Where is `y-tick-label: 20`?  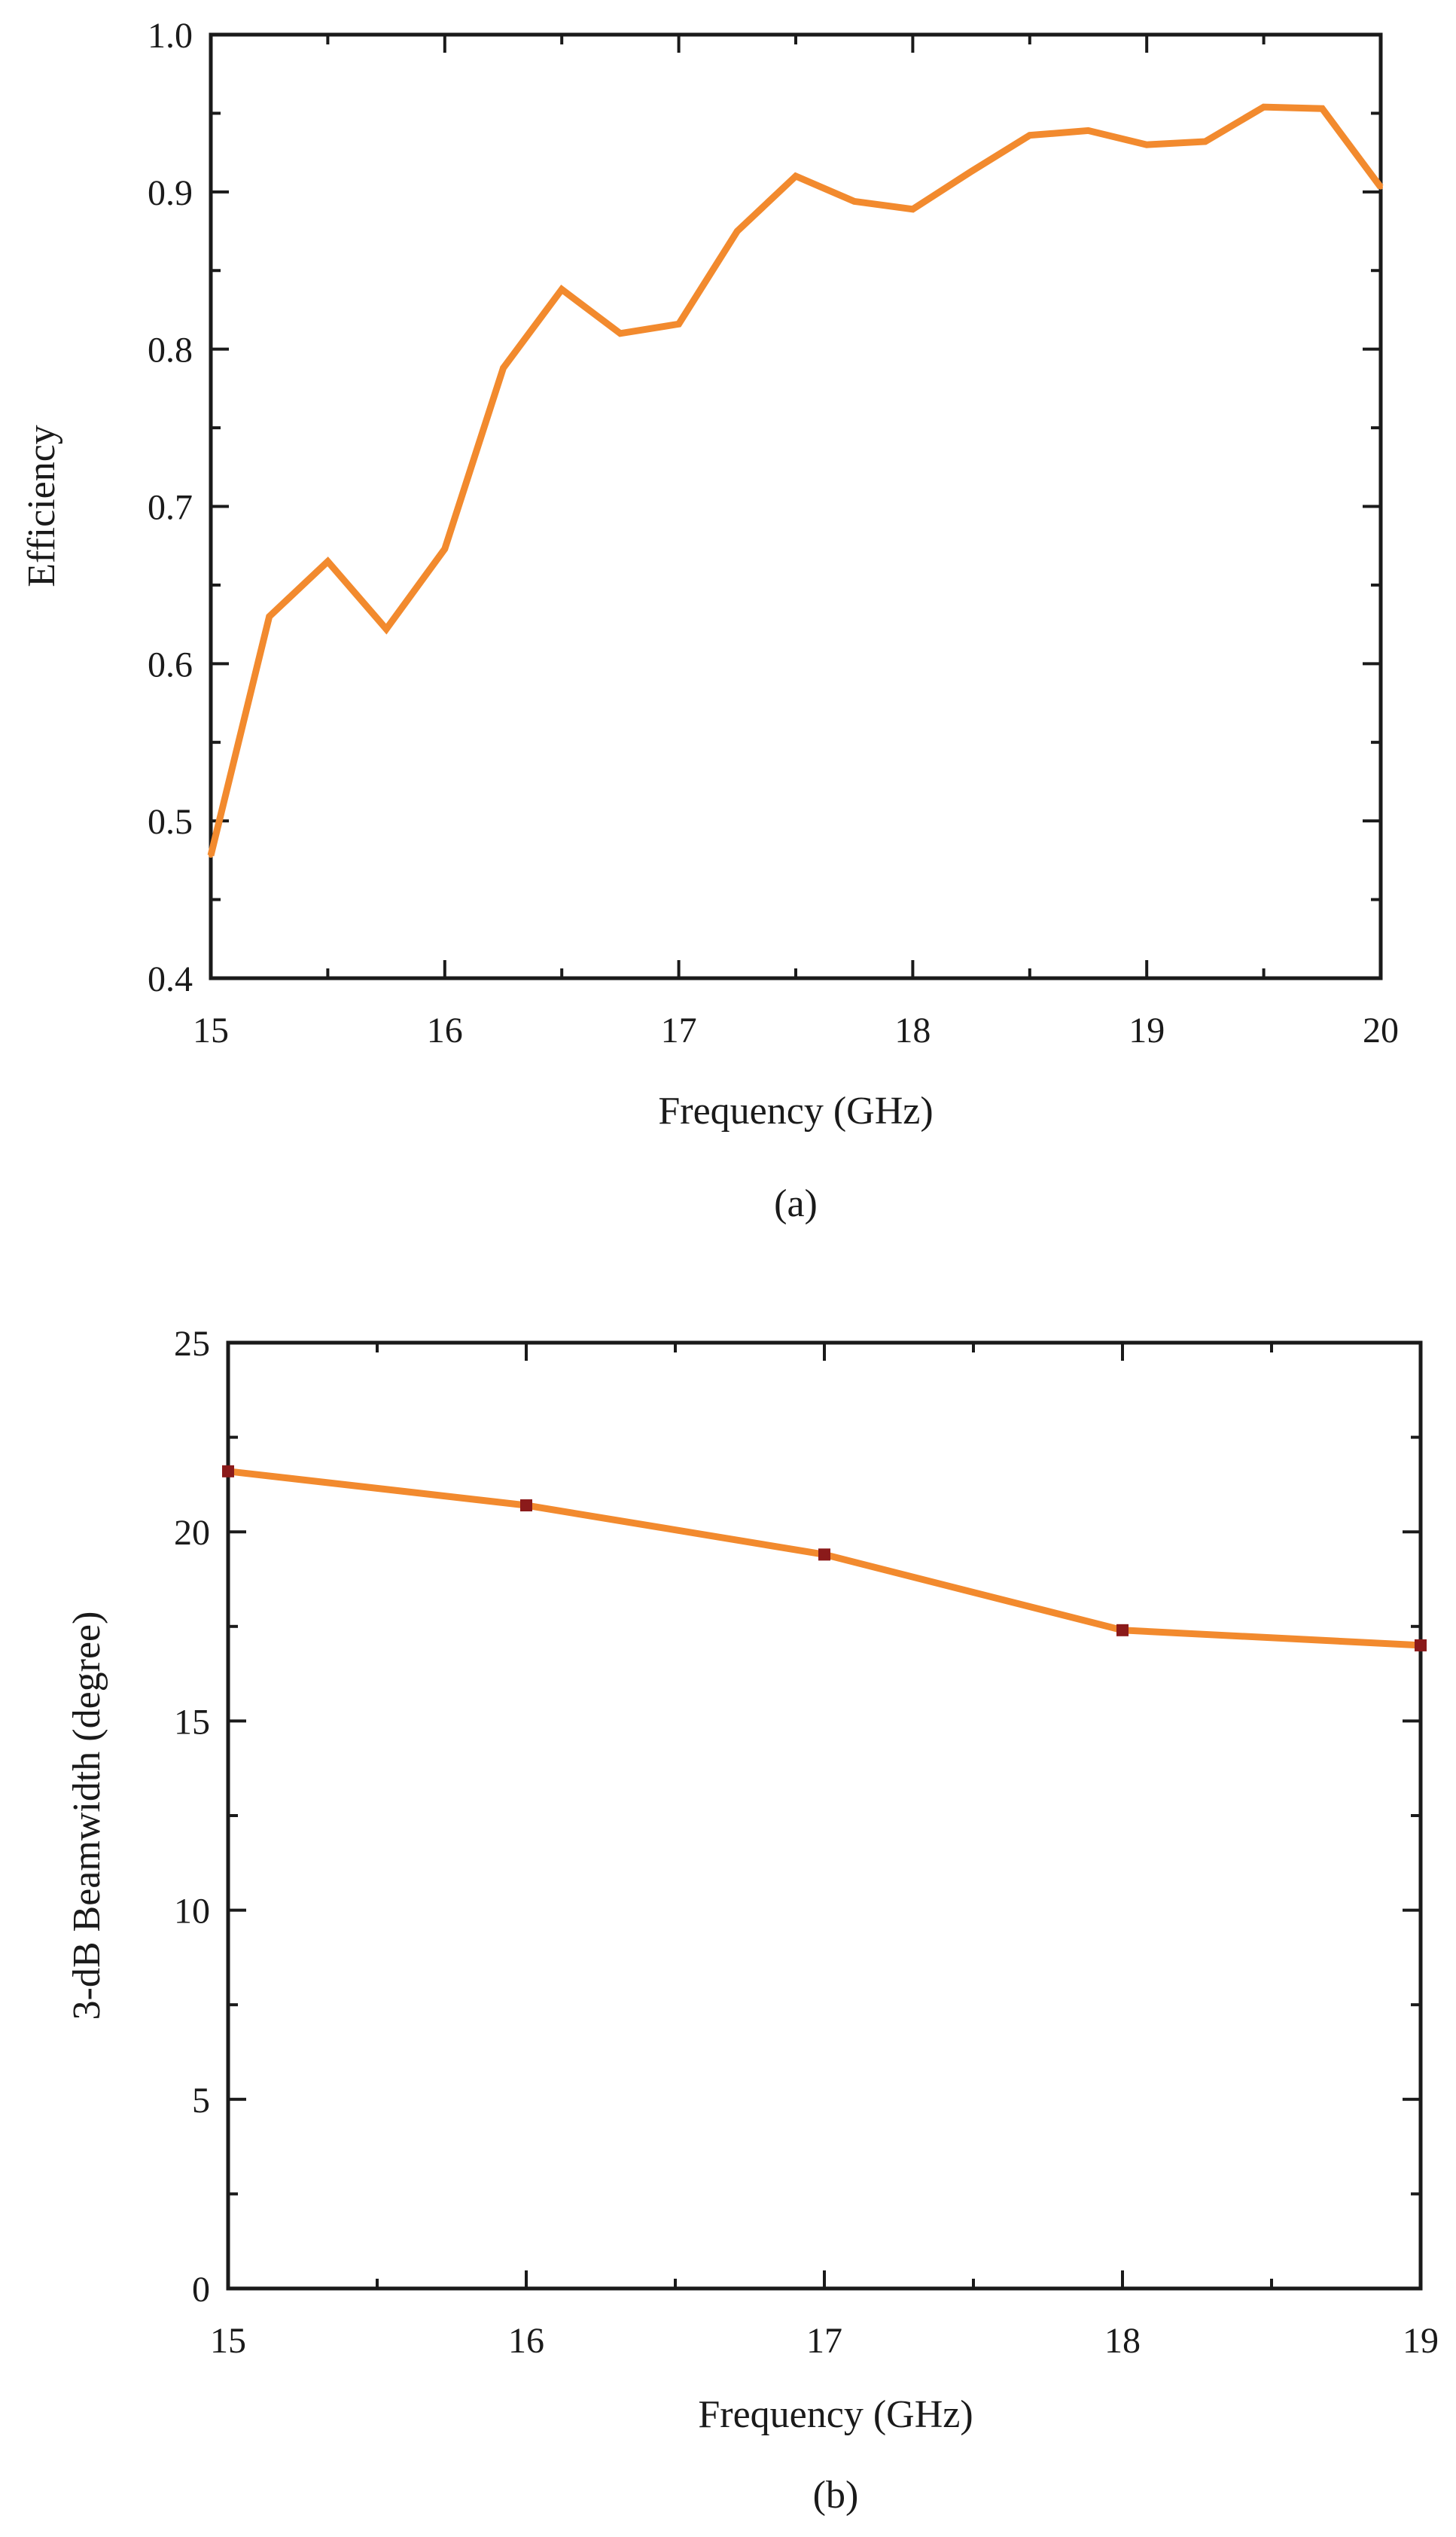
y-tick-label: 20 is located at coordinates (192, 1533).